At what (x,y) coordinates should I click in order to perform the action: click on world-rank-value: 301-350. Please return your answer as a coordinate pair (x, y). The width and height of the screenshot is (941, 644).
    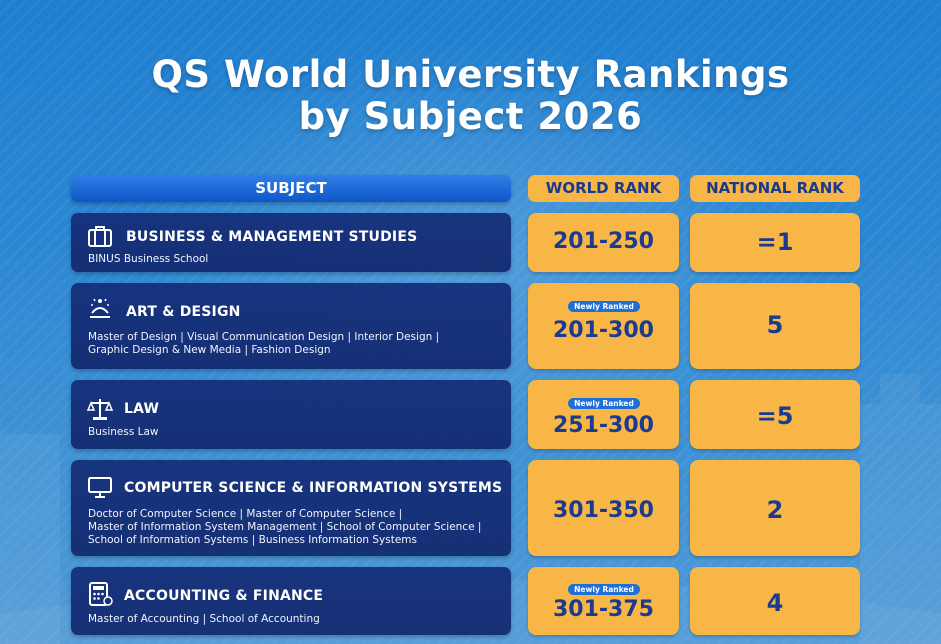
    Looking at the image, I should click on (603, 510).